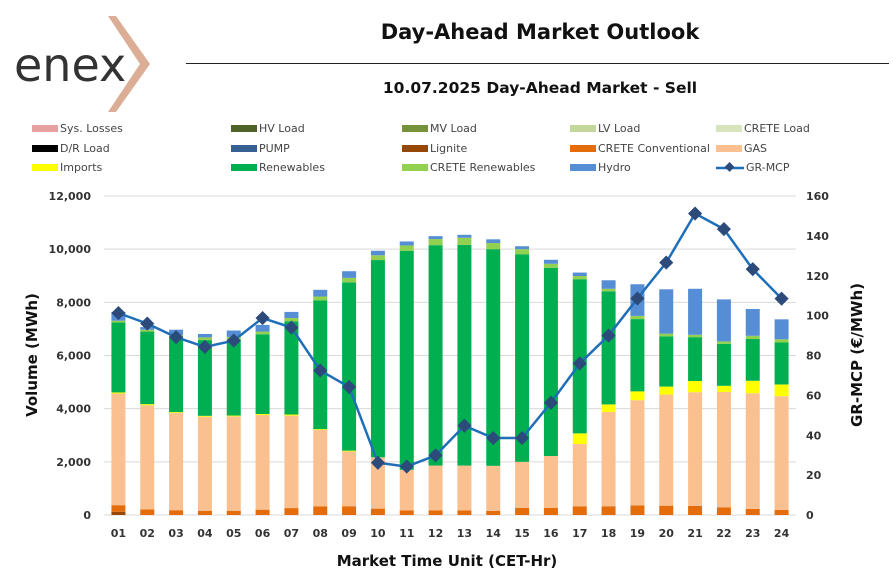 The image size is (893, 588). Describe the element at coordinates (260, 148) in the screenshot. I see `legend-item: PUMP` at that location.